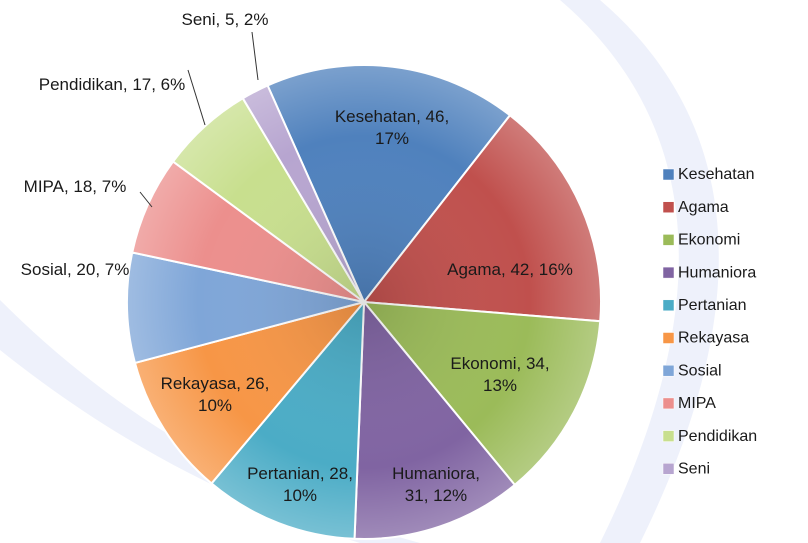 The image size is (808, 543). I want to click on legend-label: Kesehatan, so click(716, 174).